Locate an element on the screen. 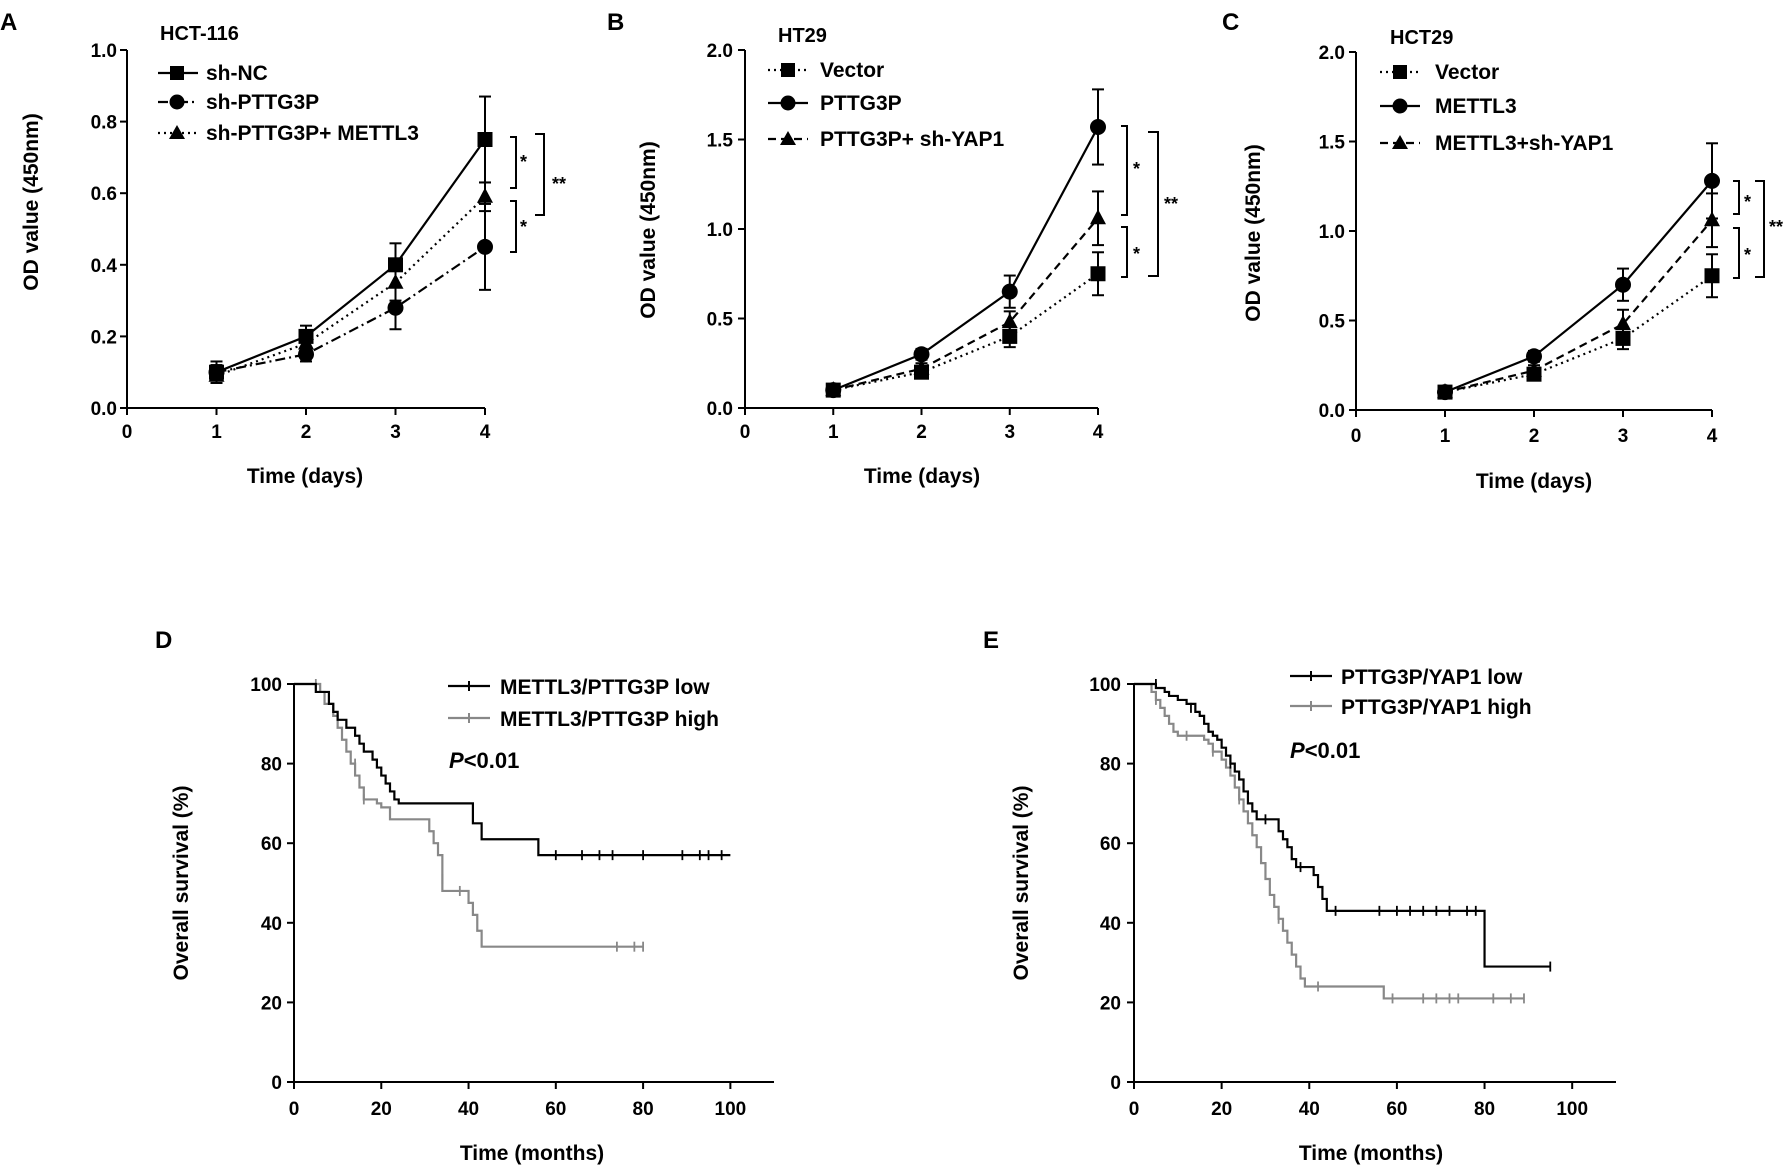 The image size is (1790, 1165). y-tick-label-a: 0.0 is located at coordinates (104, 409).